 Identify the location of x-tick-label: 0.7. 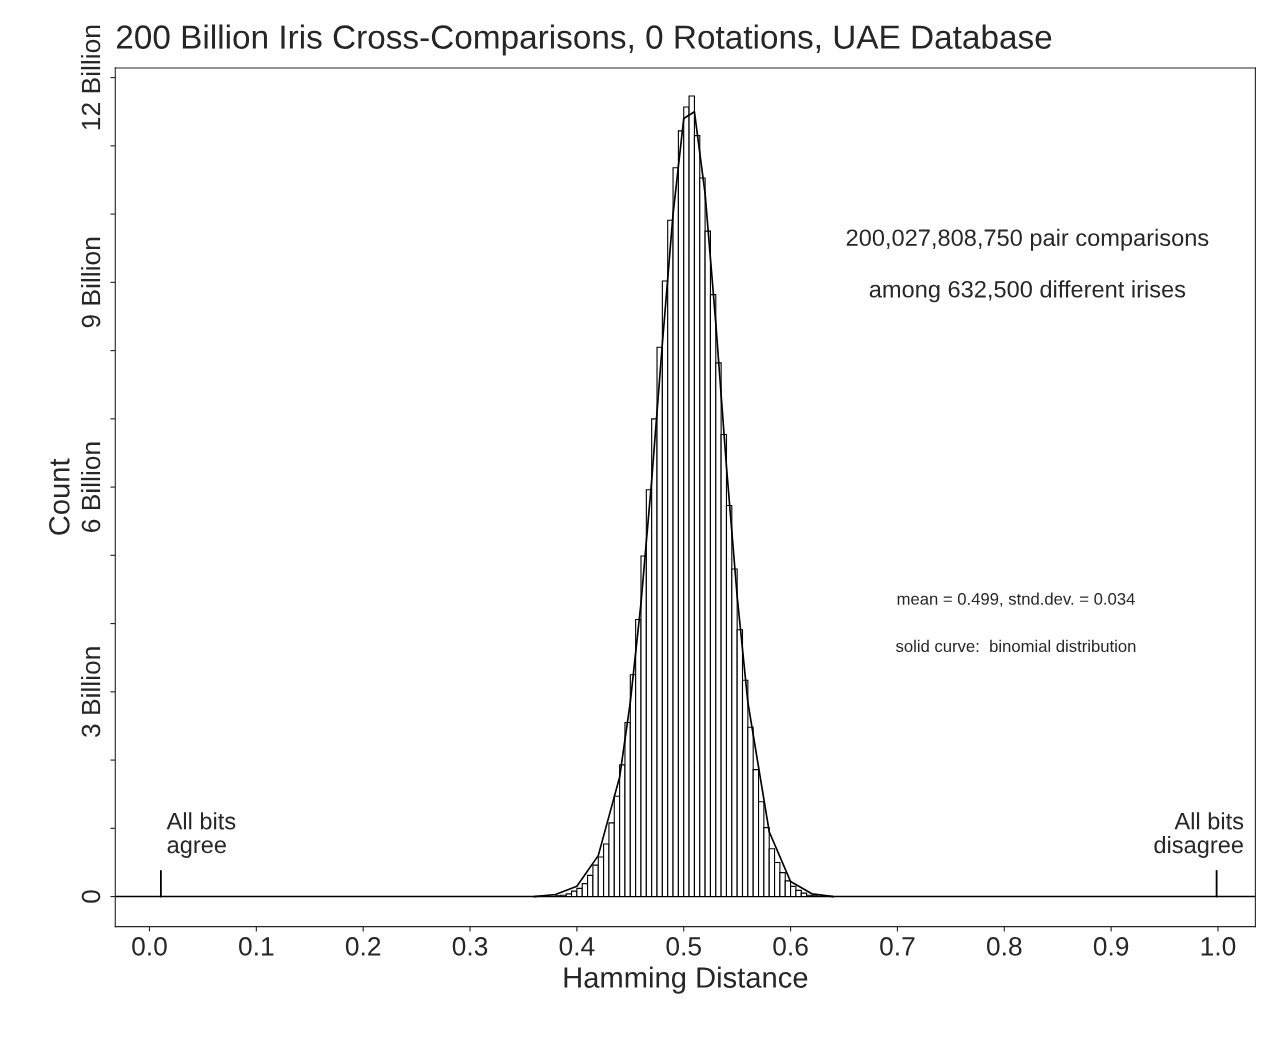
(897, 946).